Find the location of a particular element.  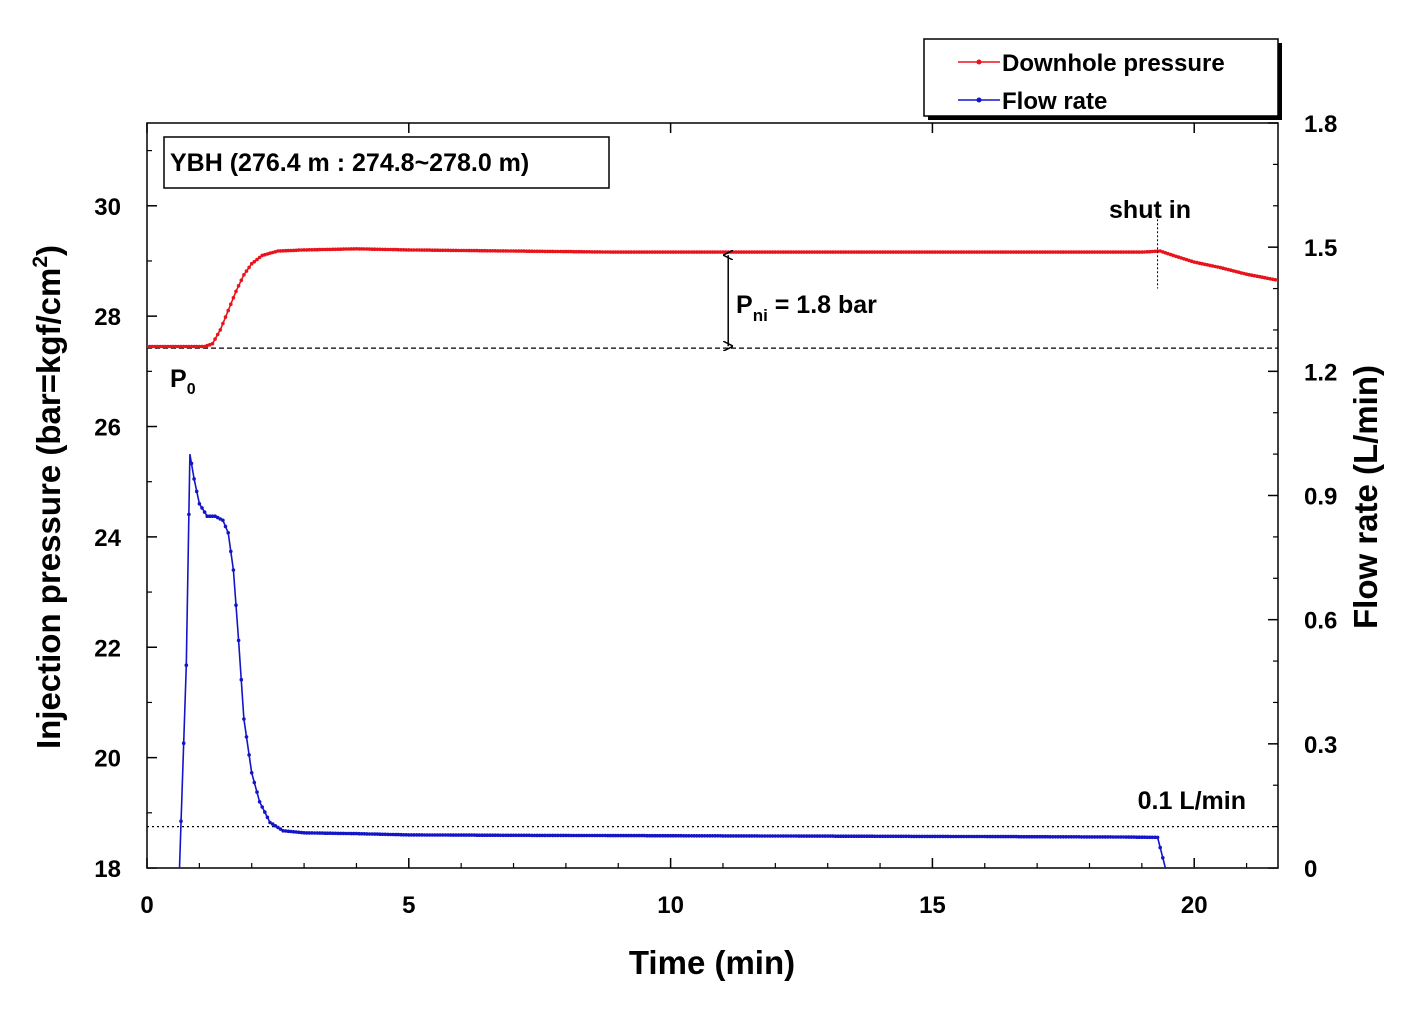

y-right-tick-label: 0.6 is located at coordinates (1320, 621).